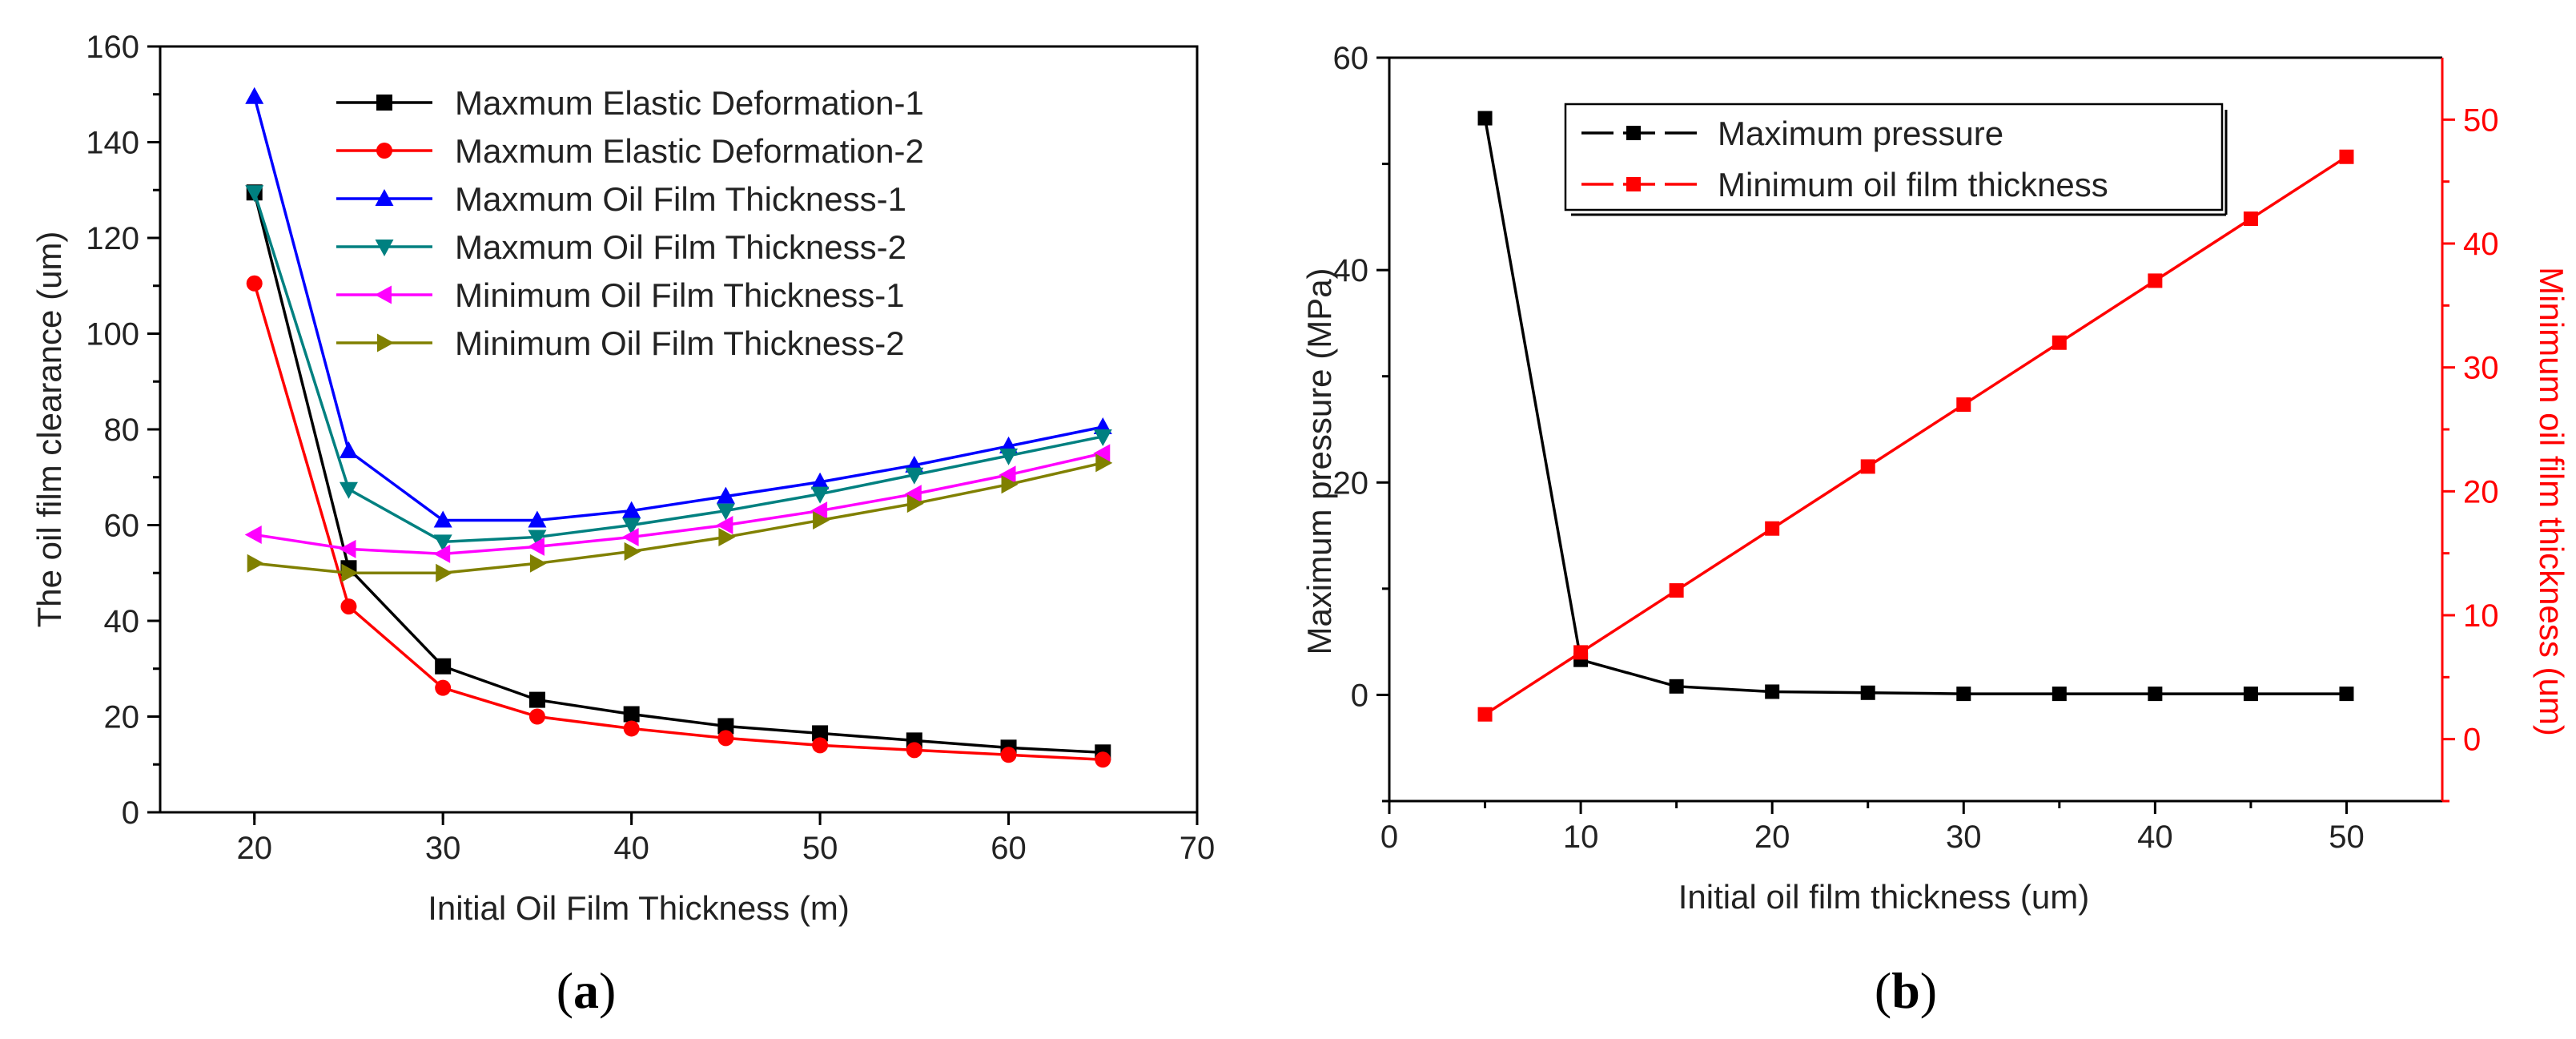 The height and width of the screenshot is (1039, 2576). I want to click on y-axis-label: Maximum pressure (MPa), so click(1319, 461).